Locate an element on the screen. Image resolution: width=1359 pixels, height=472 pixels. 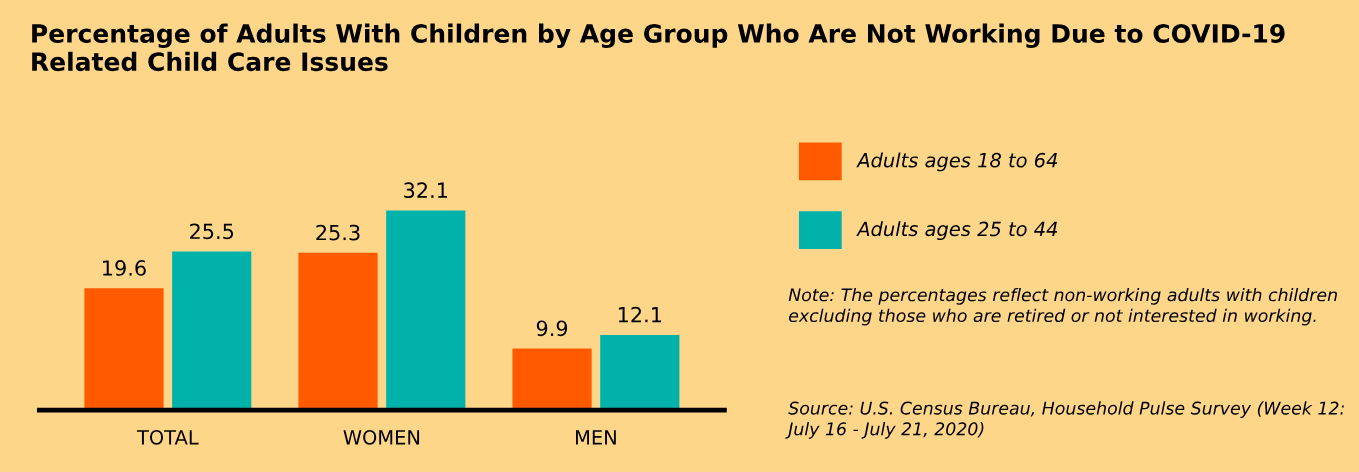
data-label: 19.6 is located at coordinates (124, 268).